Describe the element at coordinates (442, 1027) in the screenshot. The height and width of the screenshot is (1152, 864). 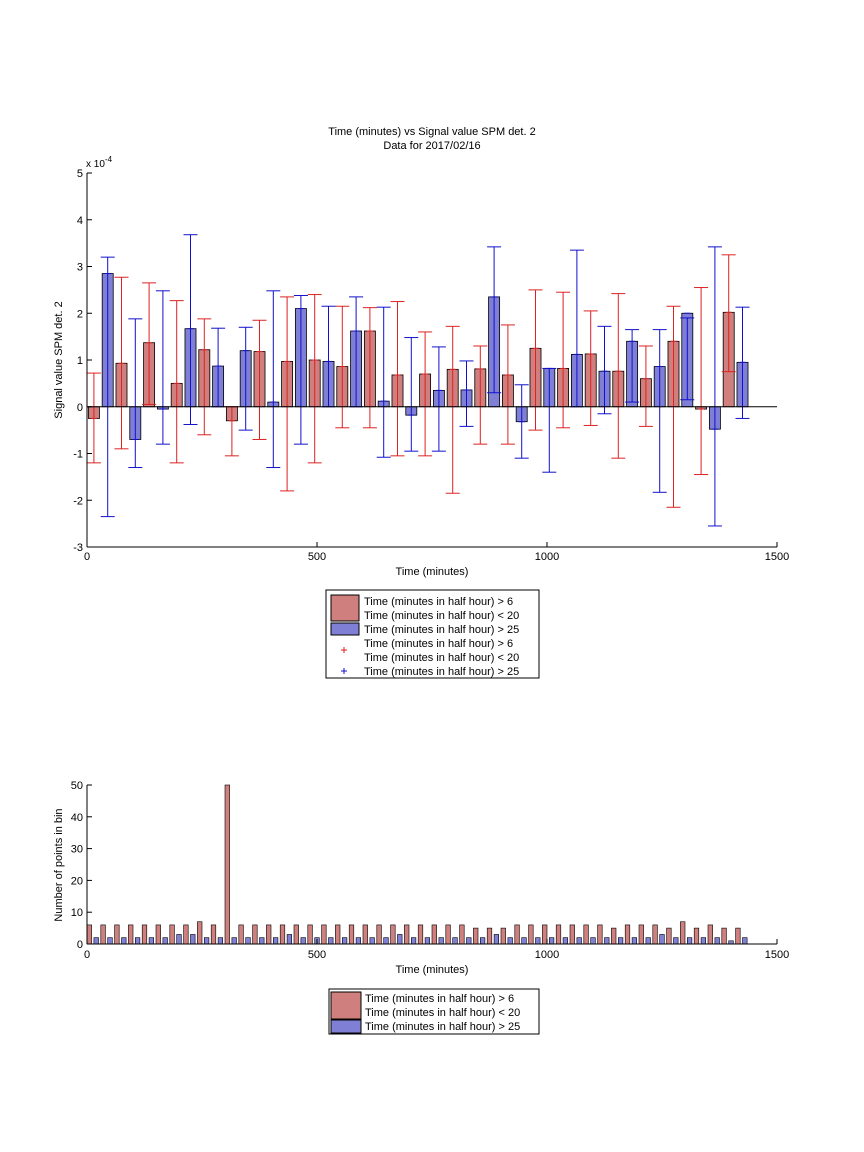
I see `legend-label: Time (minutes in half hour) > 25` at that location.